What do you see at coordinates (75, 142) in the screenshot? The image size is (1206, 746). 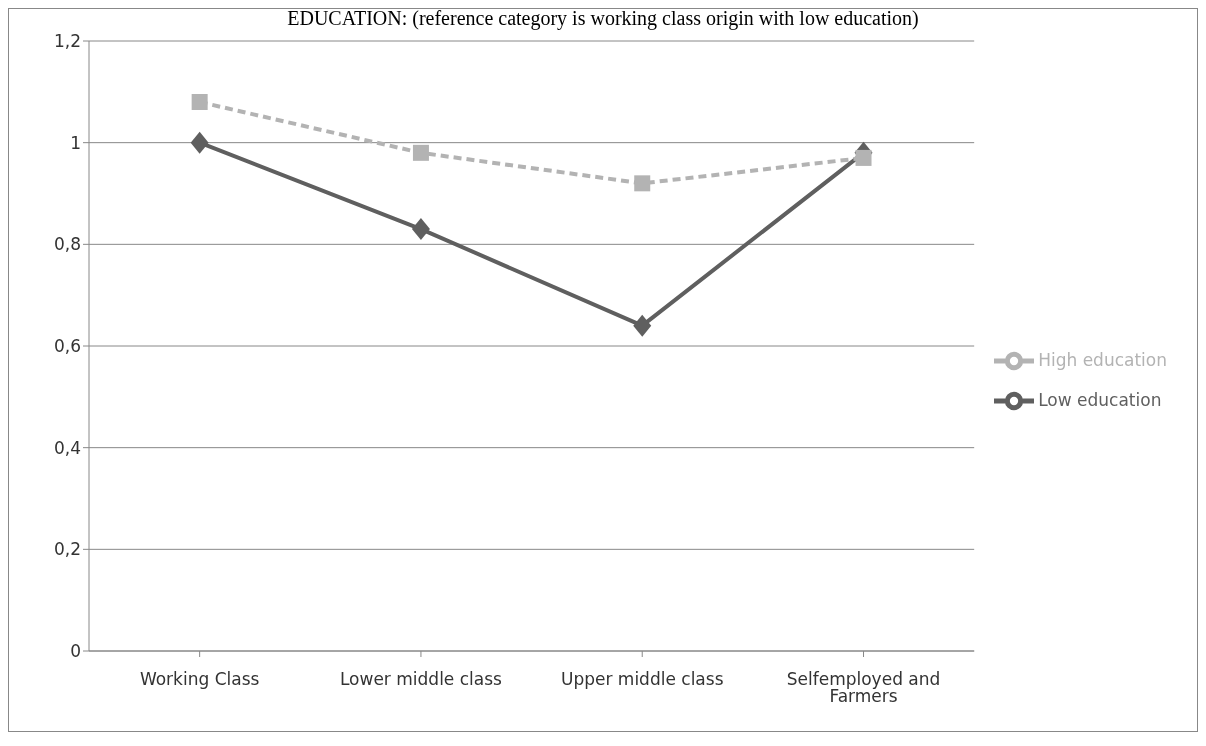 I see `y-tick-label: 1` at bounding box center [75, 142].